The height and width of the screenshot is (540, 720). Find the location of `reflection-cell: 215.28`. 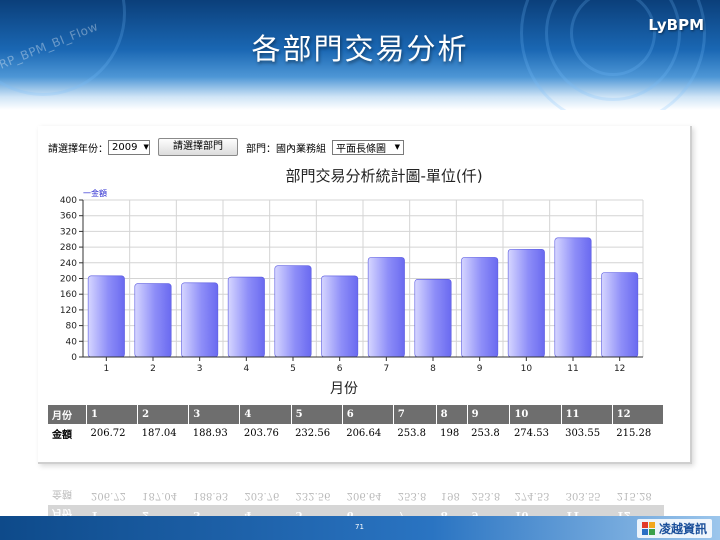

reflection-cell: 215.28 is located at coordinates (634, 495).